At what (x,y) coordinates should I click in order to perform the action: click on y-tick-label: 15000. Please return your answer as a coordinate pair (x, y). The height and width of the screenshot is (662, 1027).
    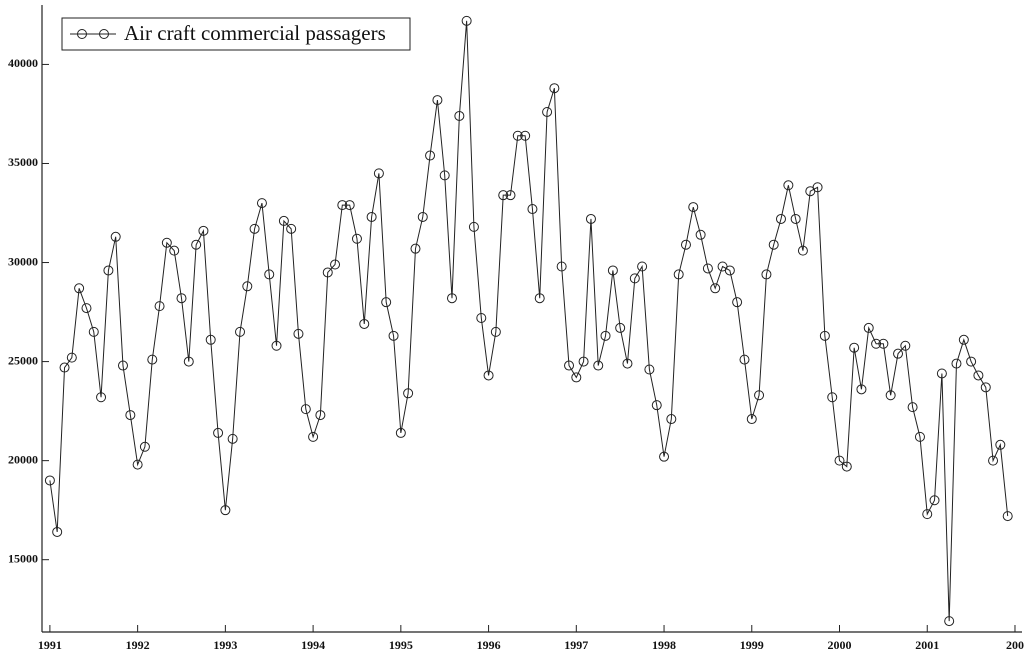
    Looking at the image, I should click on (23, 558).